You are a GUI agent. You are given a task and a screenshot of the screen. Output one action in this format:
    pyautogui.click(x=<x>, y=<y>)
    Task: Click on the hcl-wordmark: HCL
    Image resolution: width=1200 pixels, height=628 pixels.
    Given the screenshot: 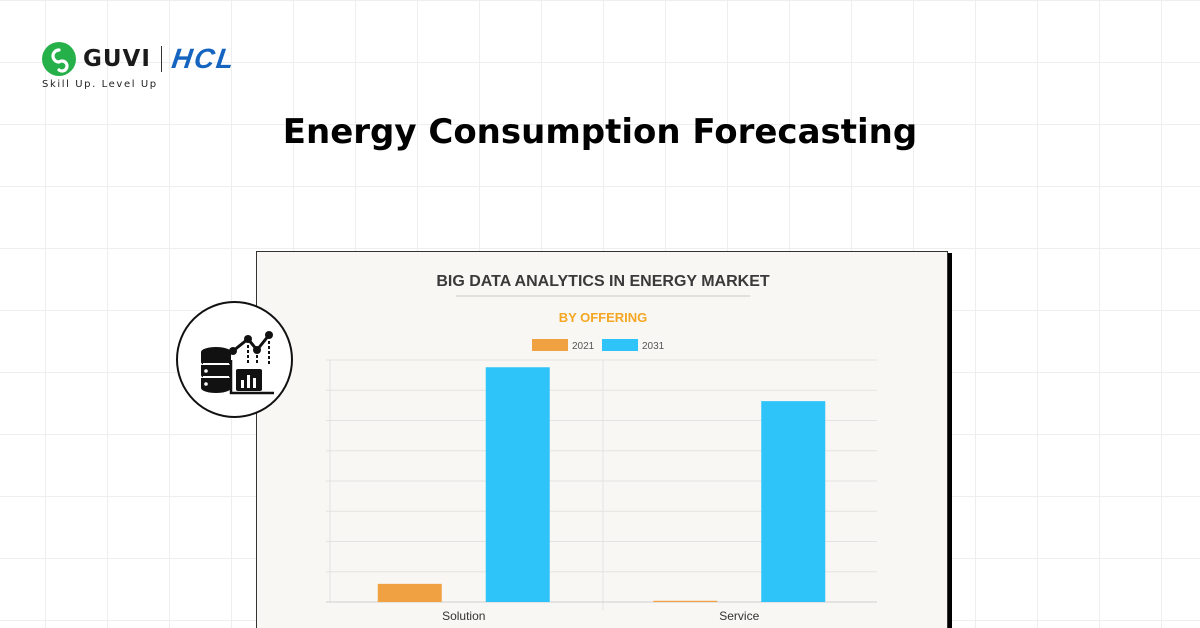 What is the action you would take?
    pyautogui.click(x=203, y=58)
    